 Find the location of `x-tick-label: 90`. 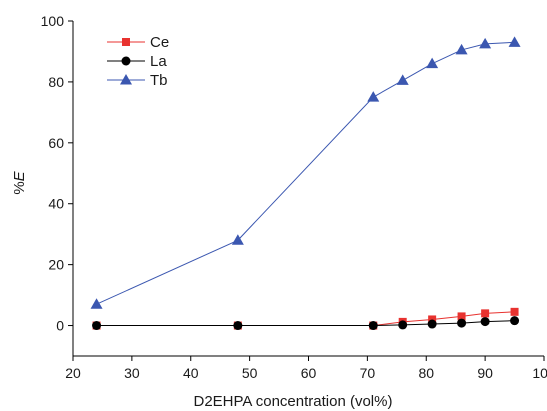

x-tick-label: 90 is located at coordinates (485, 373).